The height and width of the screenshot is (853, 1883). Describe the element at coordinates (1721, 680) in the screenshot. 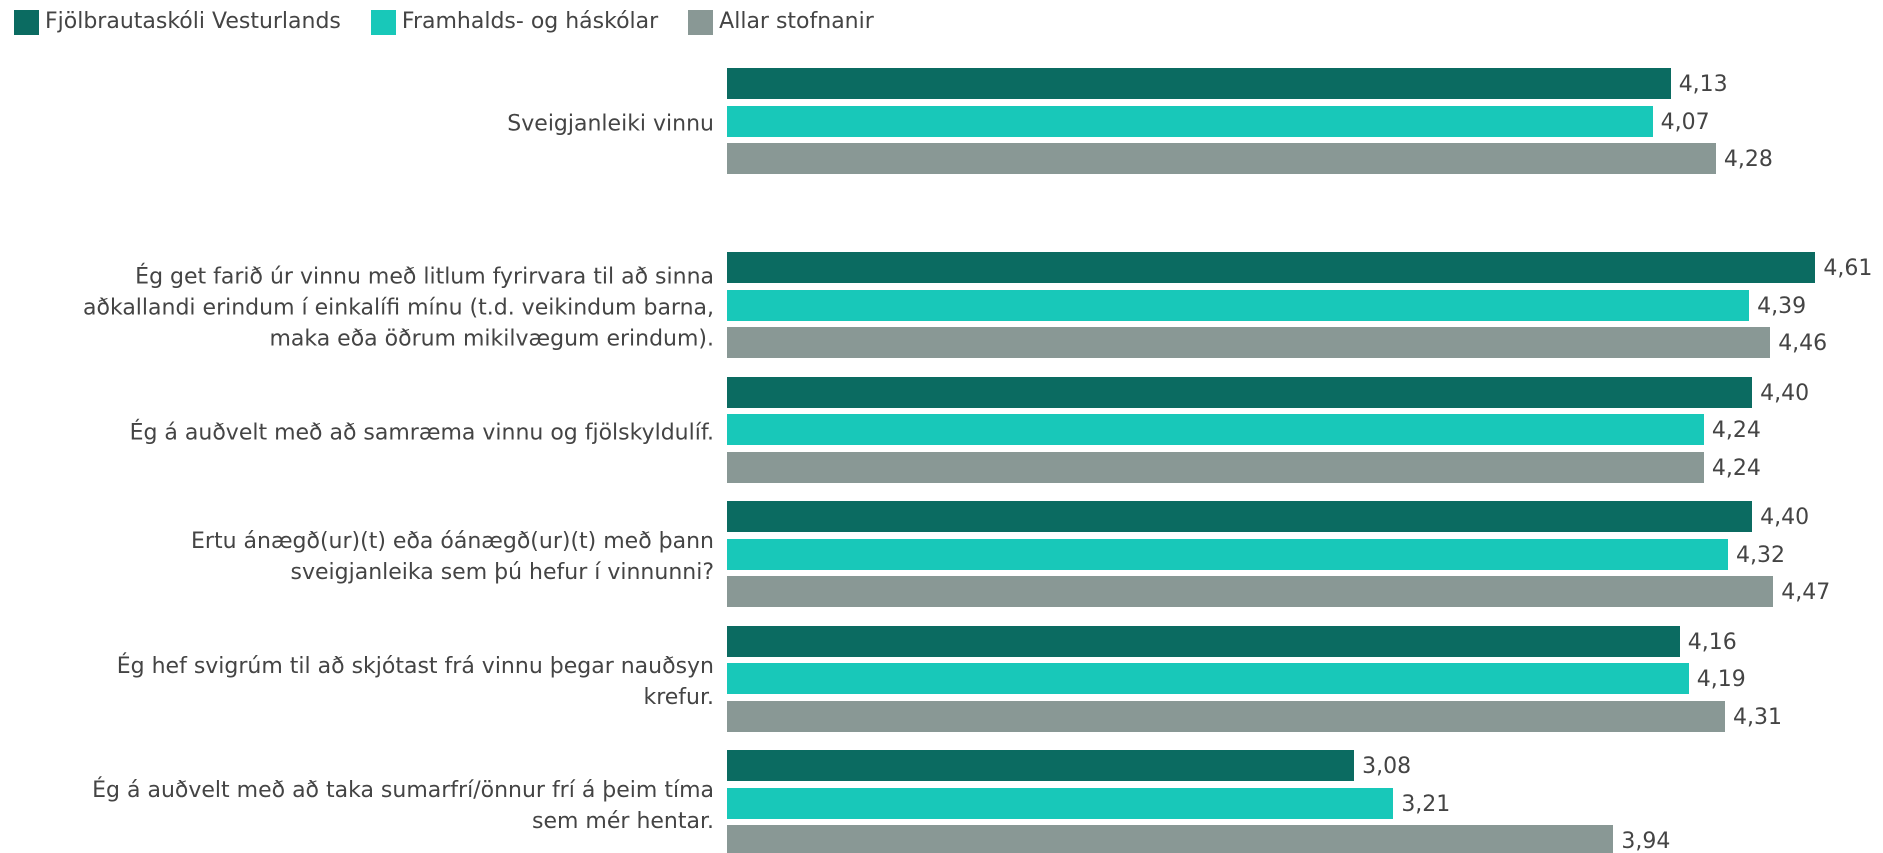

I see `value-label: 4,19` at that location.